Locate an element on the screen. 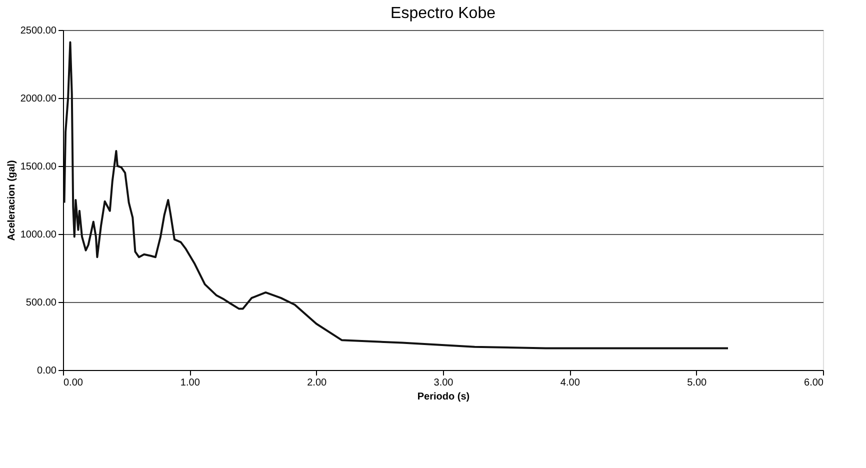 The width and height of the screenshot is (866, 468). x-tick-label: 2.00 is located at coordinates (317, 383).